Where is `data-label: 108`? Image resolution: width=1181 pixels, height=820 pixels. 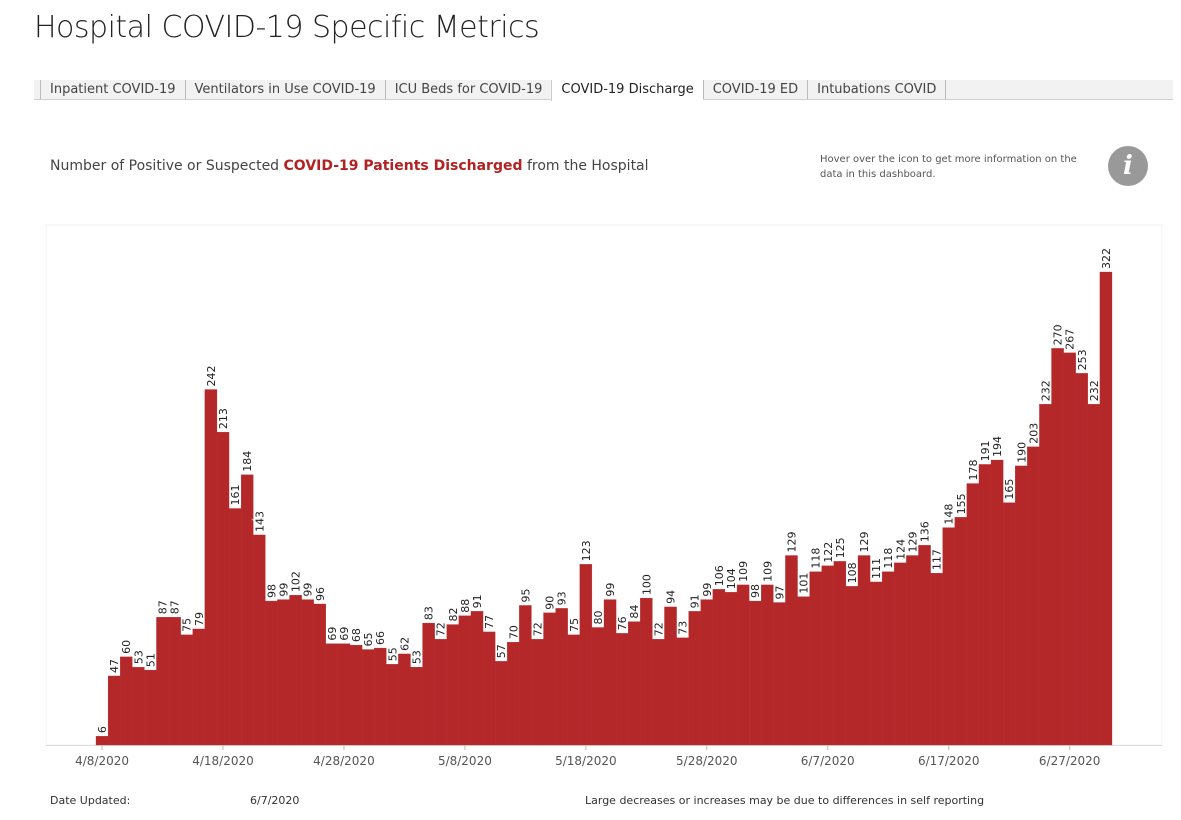
data-label: 108 is located at coordinates (852, 572).